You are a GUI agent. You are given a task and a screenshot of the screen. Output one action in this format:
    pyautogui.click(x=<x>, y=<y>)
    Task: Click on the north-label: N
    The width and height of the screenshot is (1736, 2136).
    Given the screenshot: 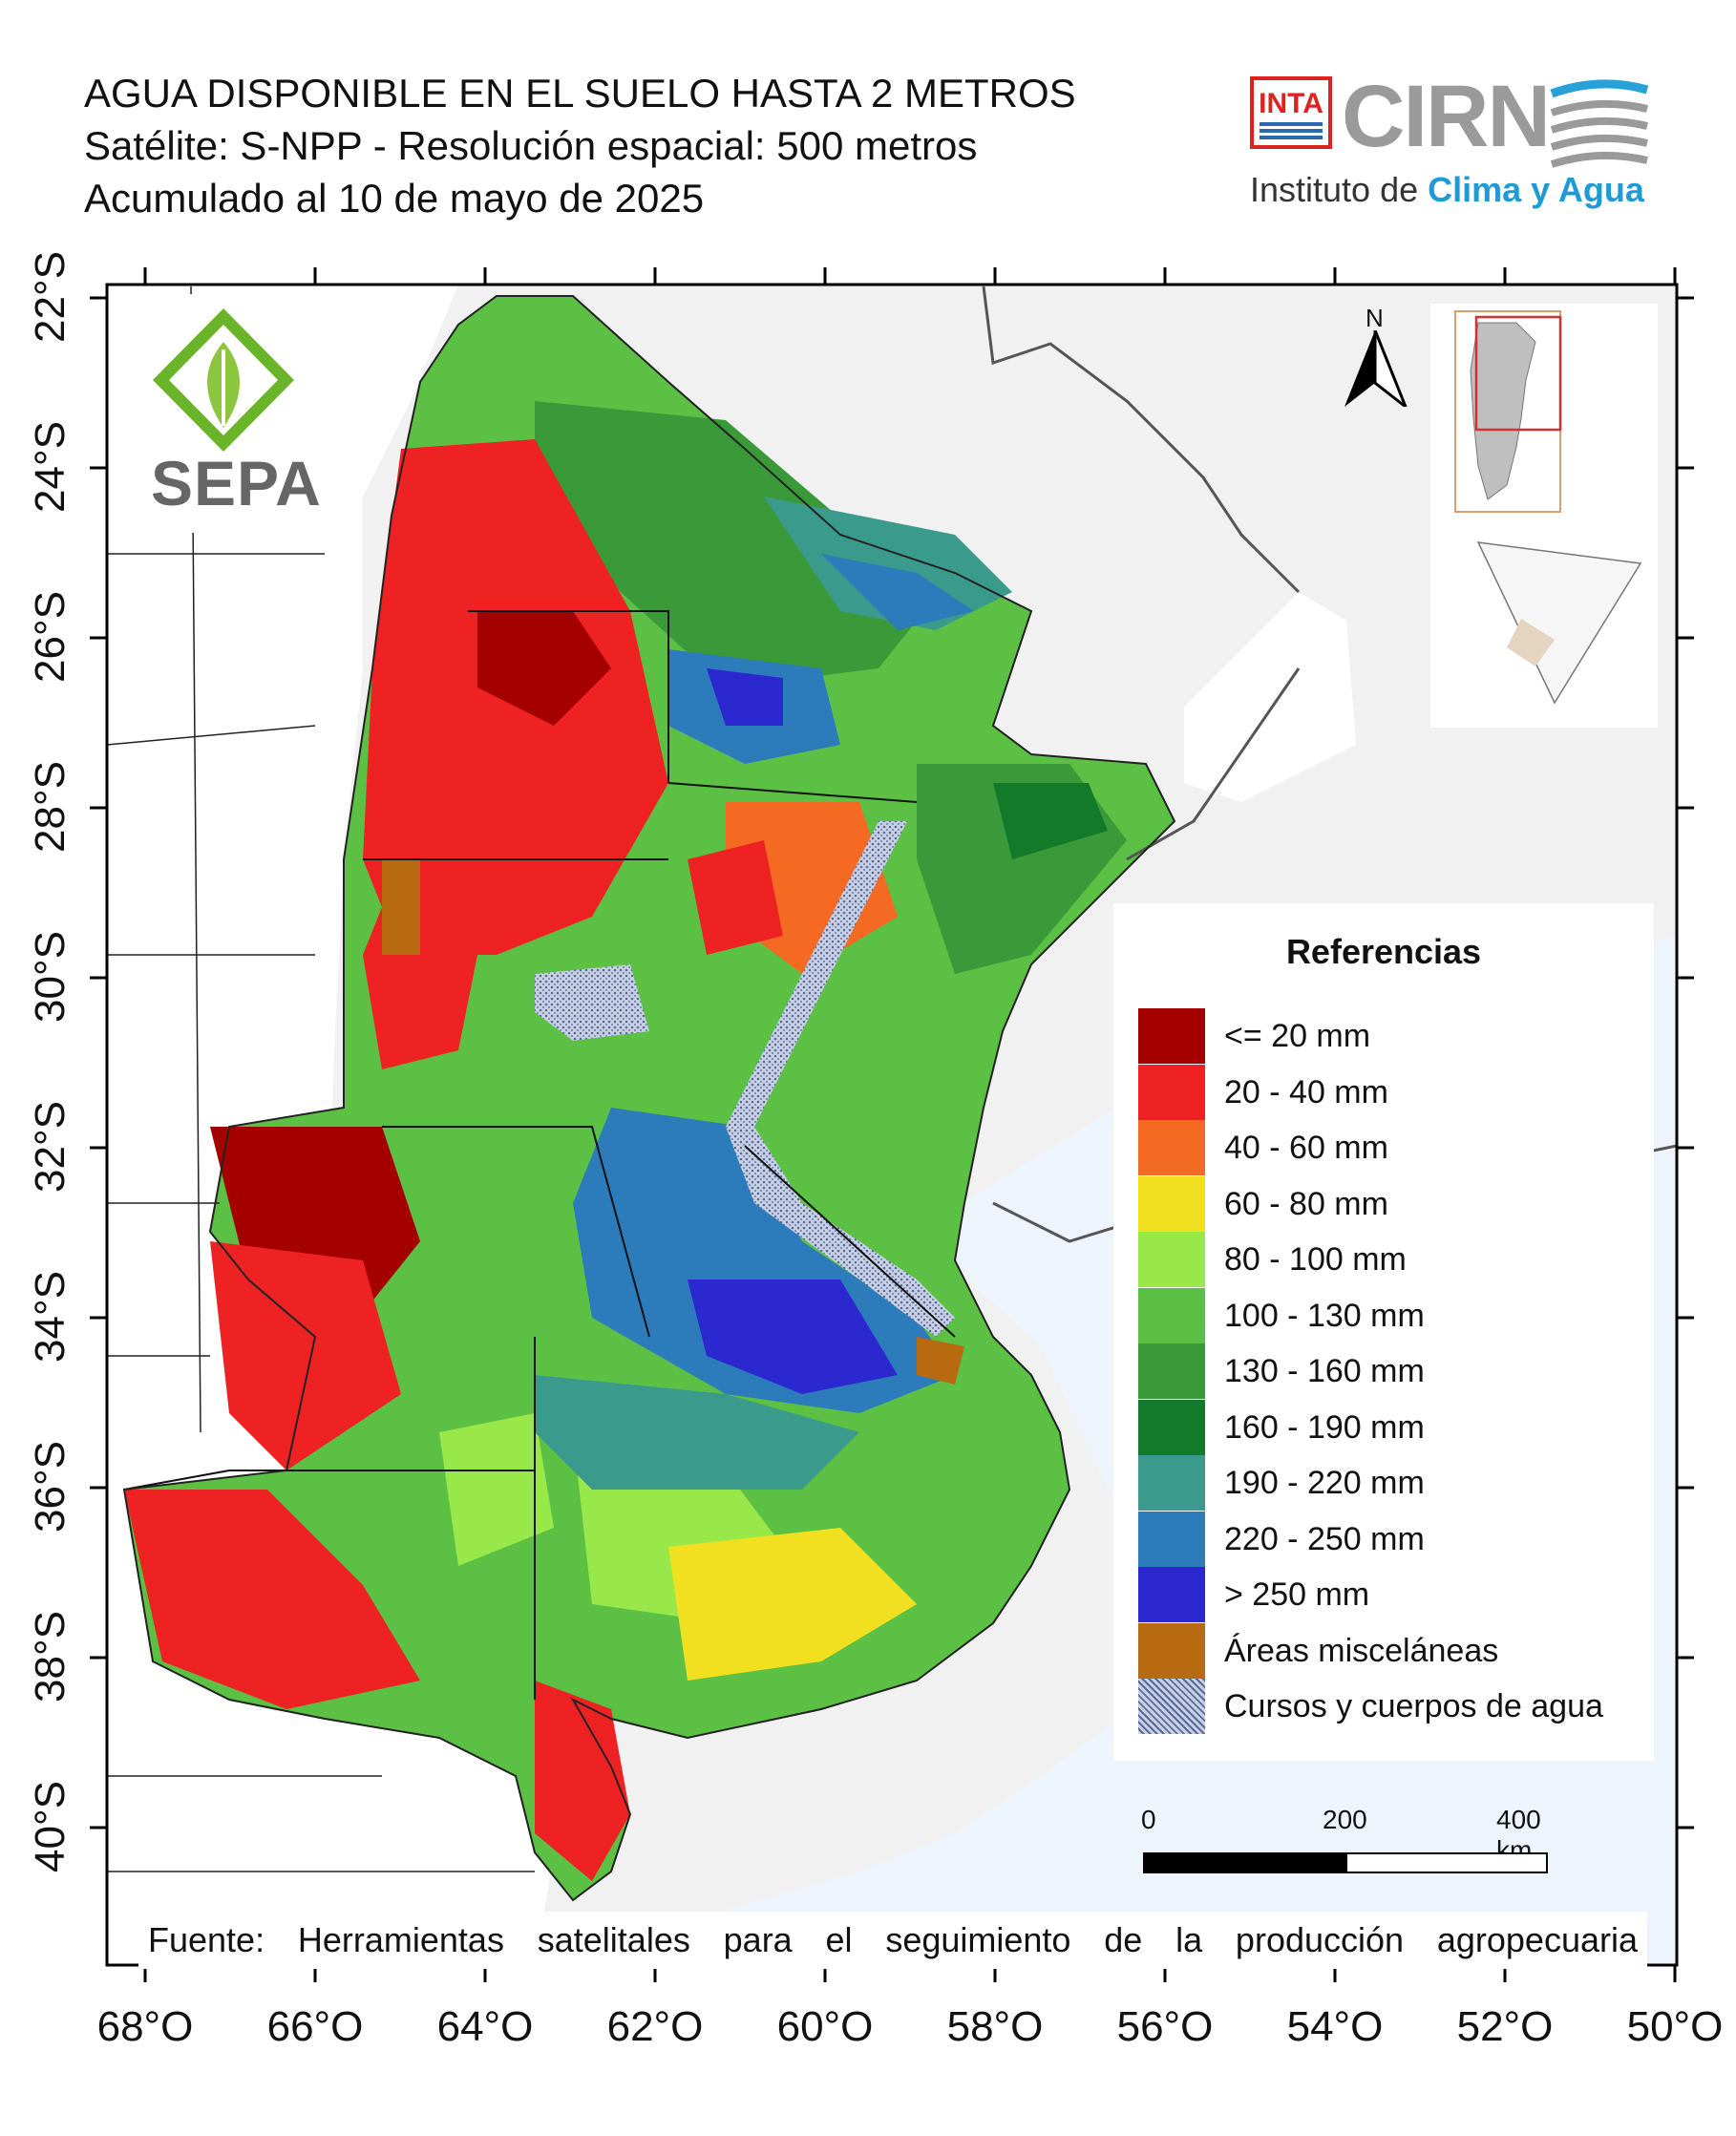 What is the action you would take?
    pyautogui.click(x=1375, y=318)
    